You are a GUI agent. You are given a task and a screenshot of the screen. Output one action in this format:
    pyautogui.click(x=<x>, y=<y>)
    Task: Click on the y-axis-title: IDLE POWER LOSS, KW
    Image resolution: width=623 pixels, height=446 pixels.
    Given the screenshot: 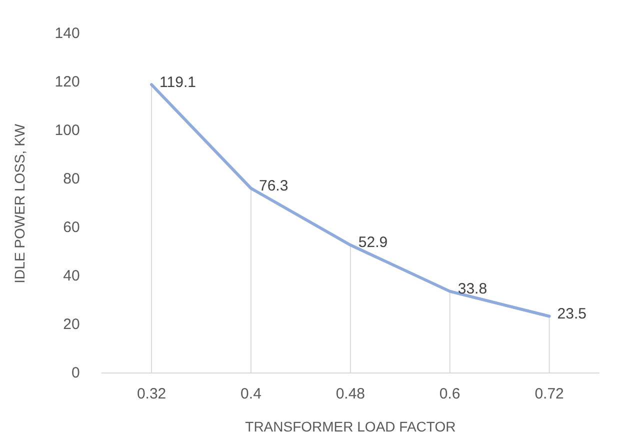 What is the action you would take?
    pyautogui.click(x=19, y=203)
    